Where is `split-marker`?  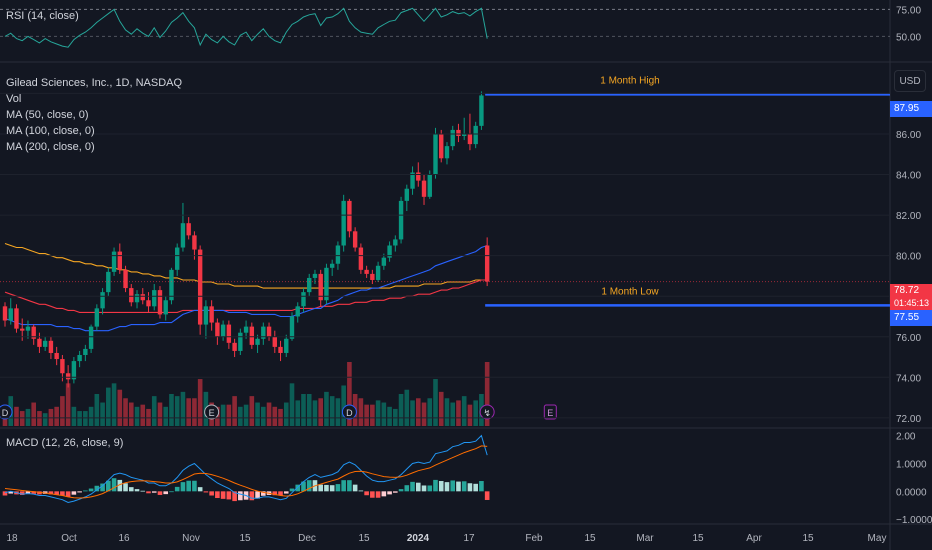
split-marker is located at coordinates (487, 412).